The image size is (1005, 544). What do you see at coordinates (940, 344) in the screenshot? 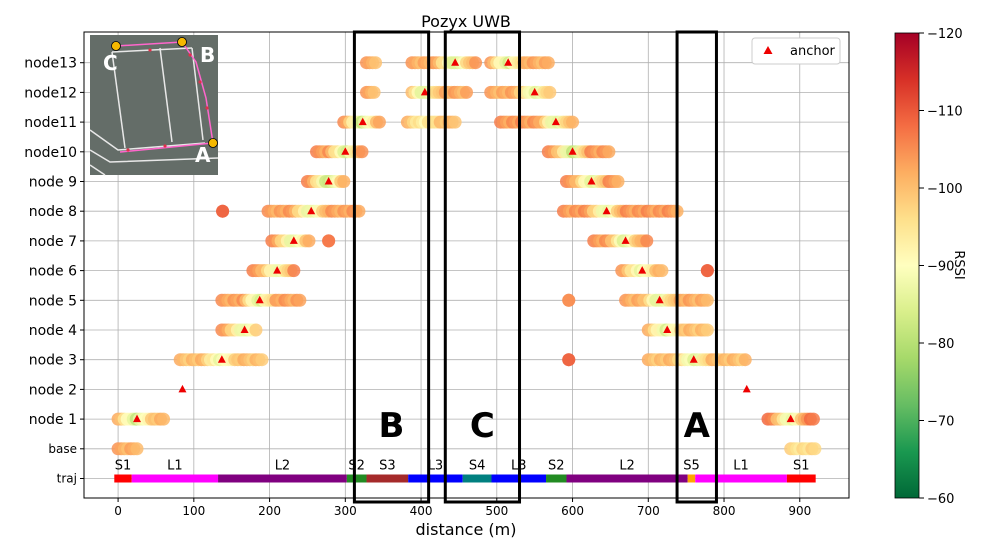
I see `colorbar-tick-label: −80` at bounding box center [940, 344].